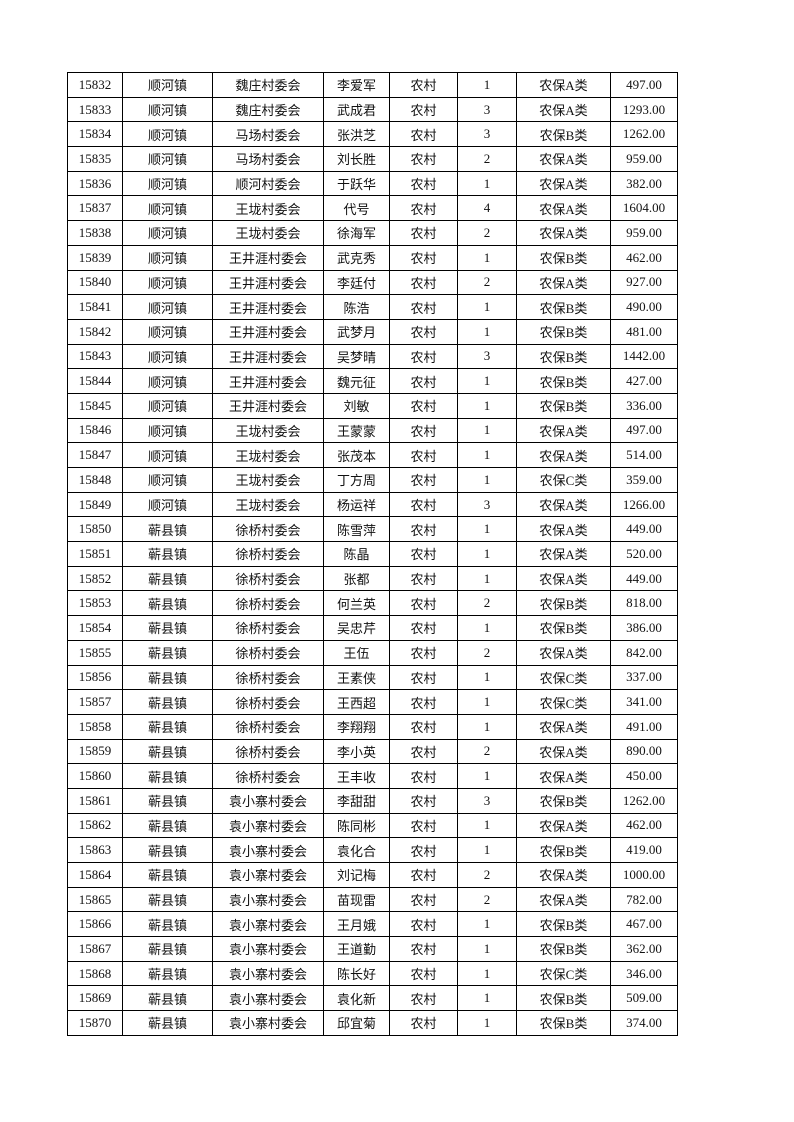  I want to click on serial-number-cell: 15855, so click(95, 652).